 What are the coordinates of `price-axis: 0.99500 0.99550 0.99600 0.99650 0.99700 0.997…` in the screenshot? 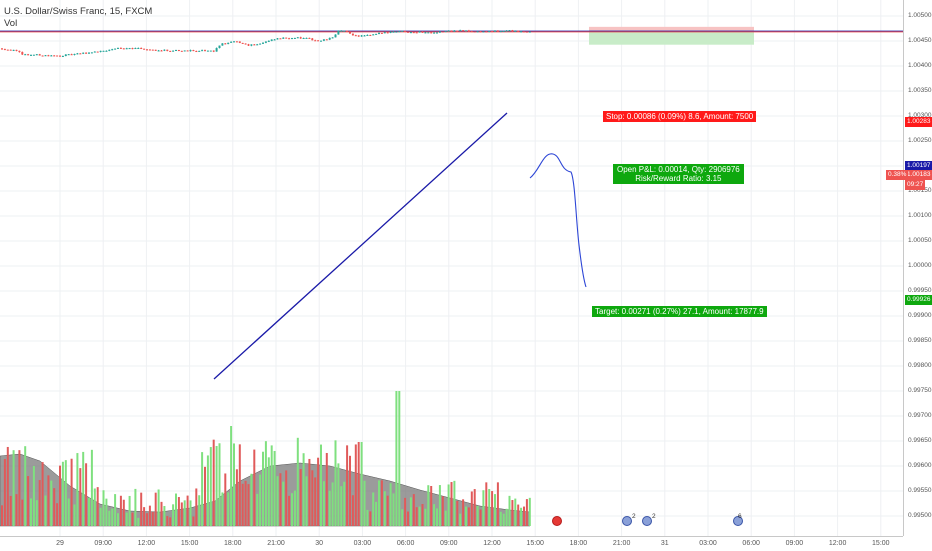 It's located at (917, 268).